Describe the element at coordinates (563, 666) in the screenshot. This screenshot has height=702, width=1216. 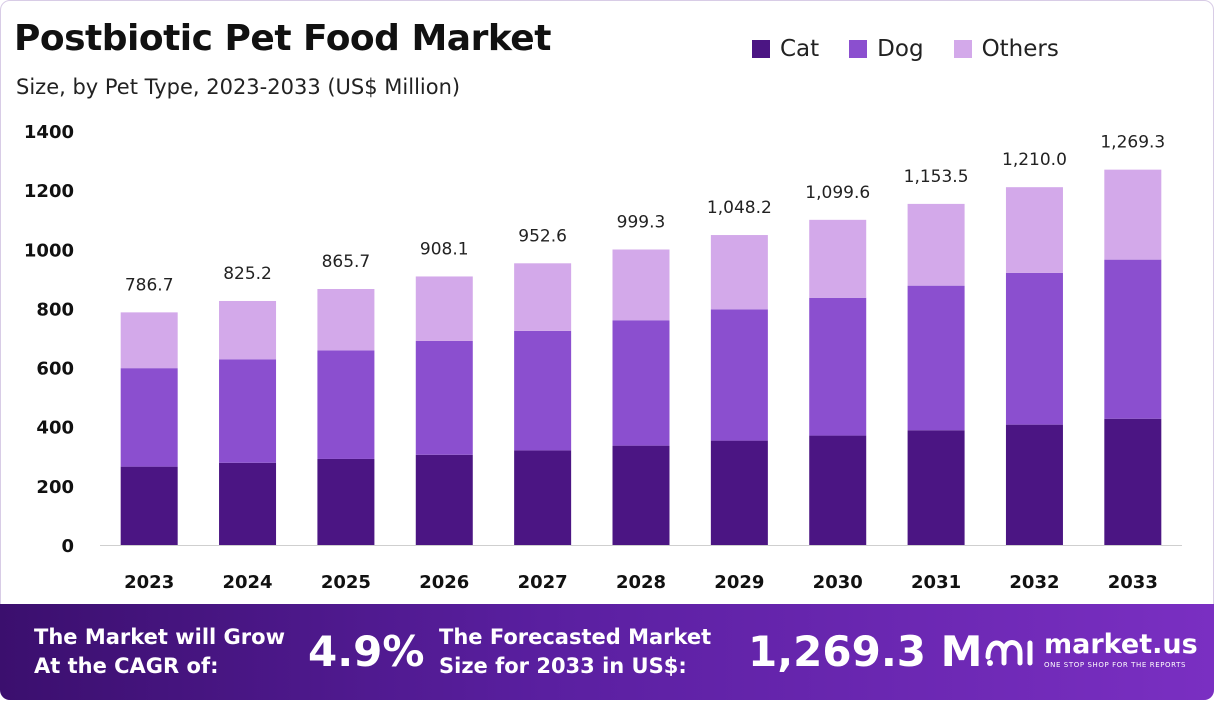
I see `forecast-caption-line2: Size for 2033 in US$:` at that location.